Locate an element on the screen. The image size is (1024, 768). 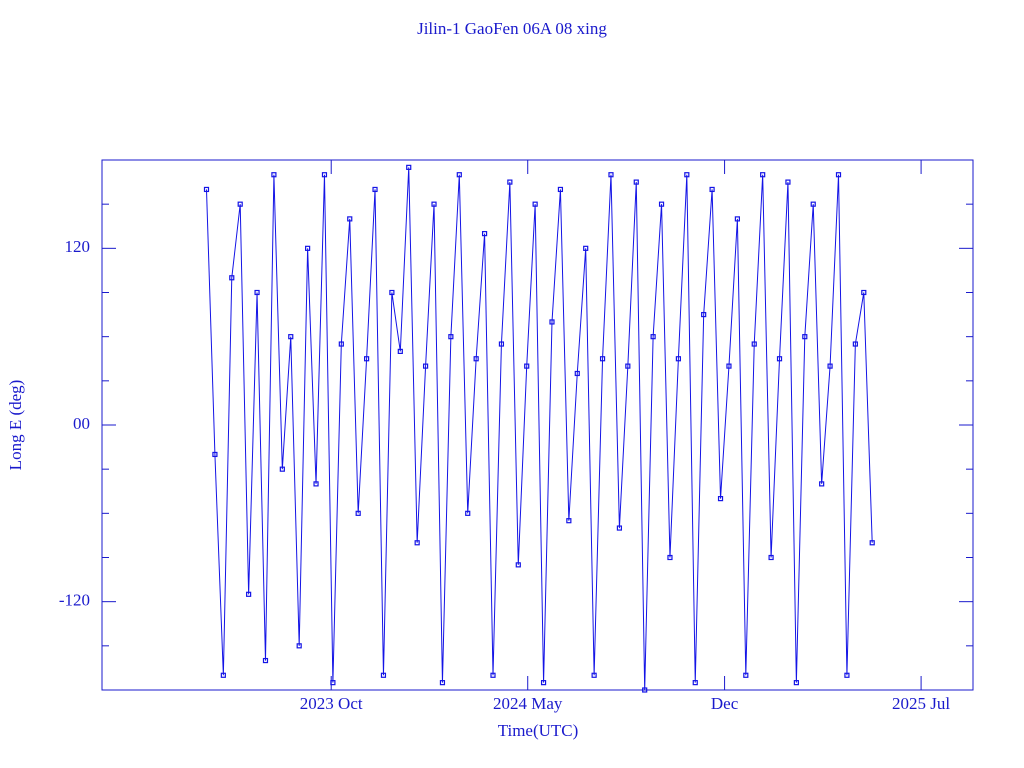
x-axis-label: Time(UTC) is located at coordinates (538, 730).